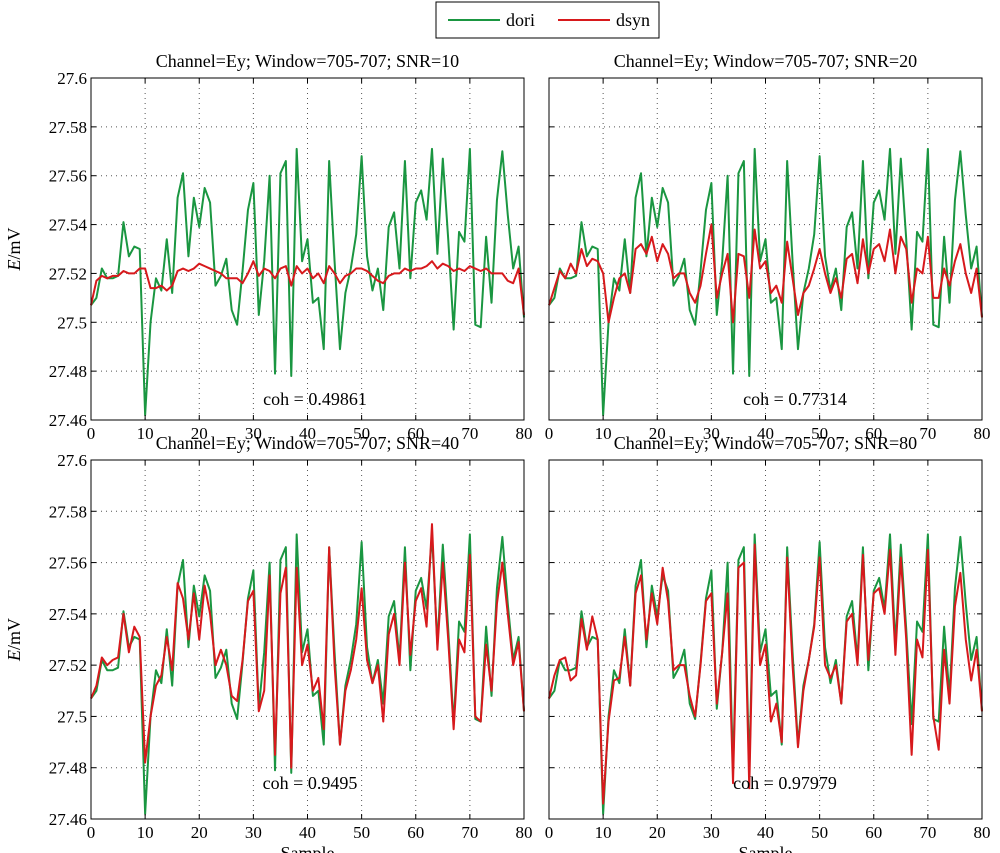 This screenshot has width=1000, height=853. I want to click on coherence-annotation: coh = 0.9495, so click(310, 783).